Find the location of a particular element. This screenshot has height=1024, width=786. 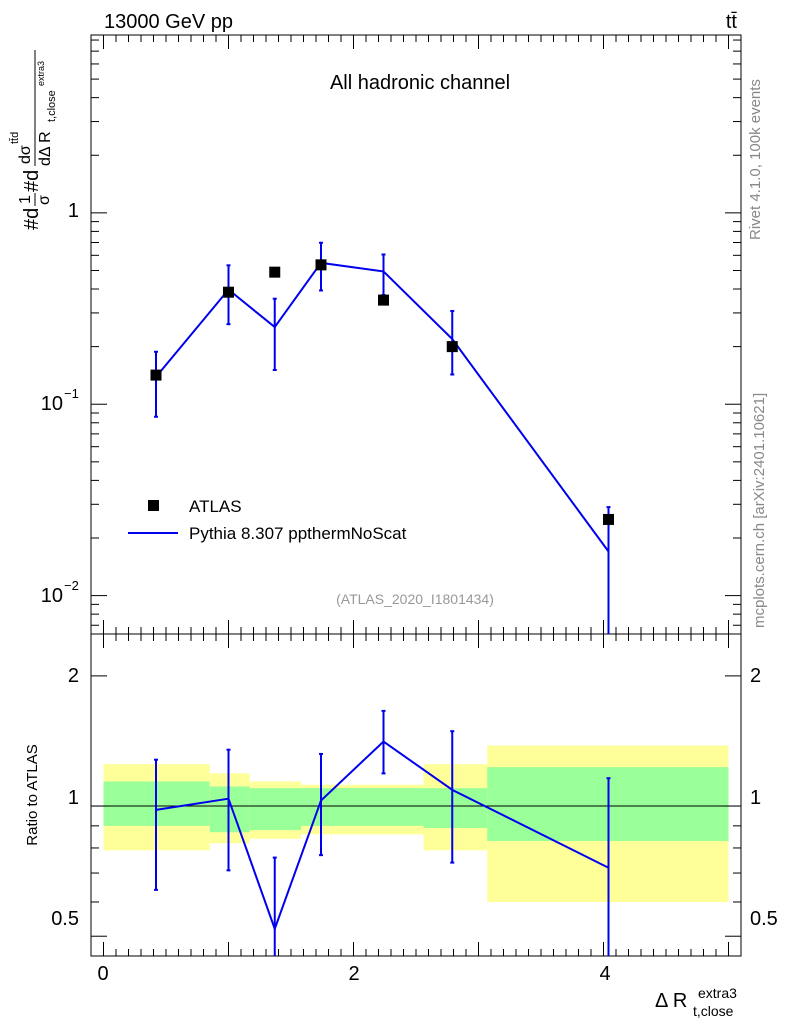

ylabel-part-g: dΔ R is located at coordinates (45, 148).